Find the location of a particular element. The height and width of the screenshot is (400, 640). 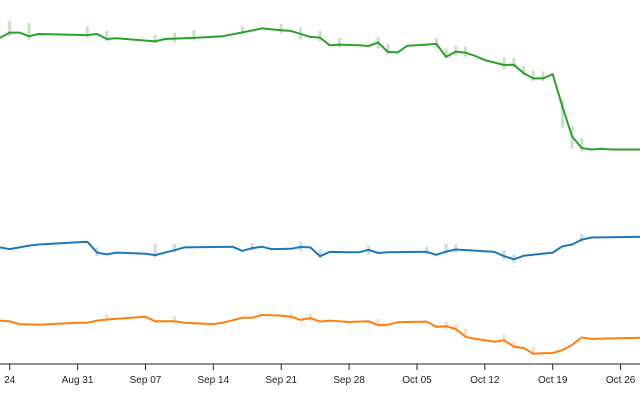

x-tick-label: Oct 12 is located at coordinates (485, 380).